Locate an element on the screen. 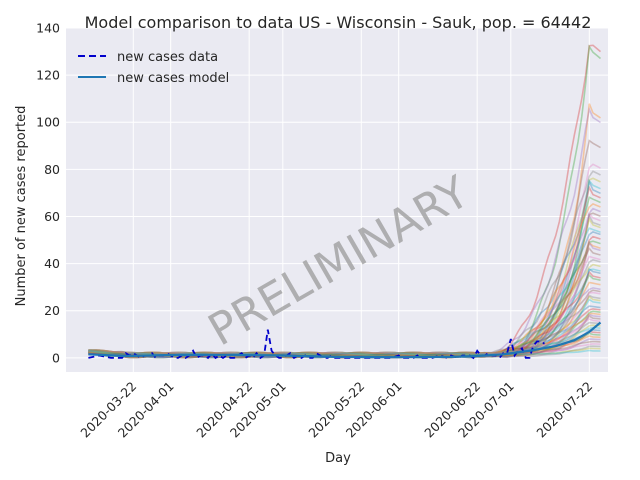 The height and width of the screenshot is (480, 640). y-tick-label: 100 is located at coordinates (48, 122).